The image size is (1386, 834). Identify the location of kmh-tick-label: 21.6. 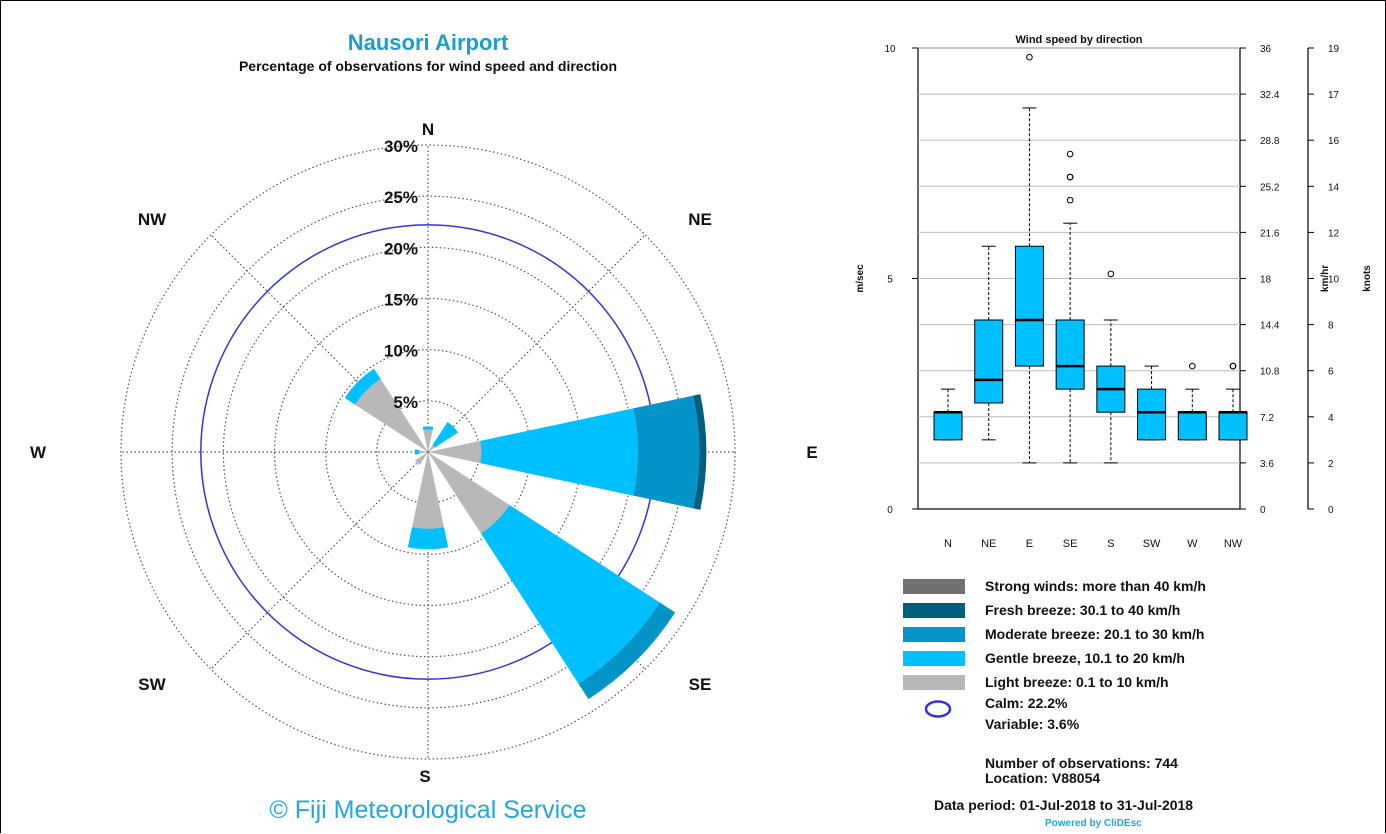
(1270, 233).